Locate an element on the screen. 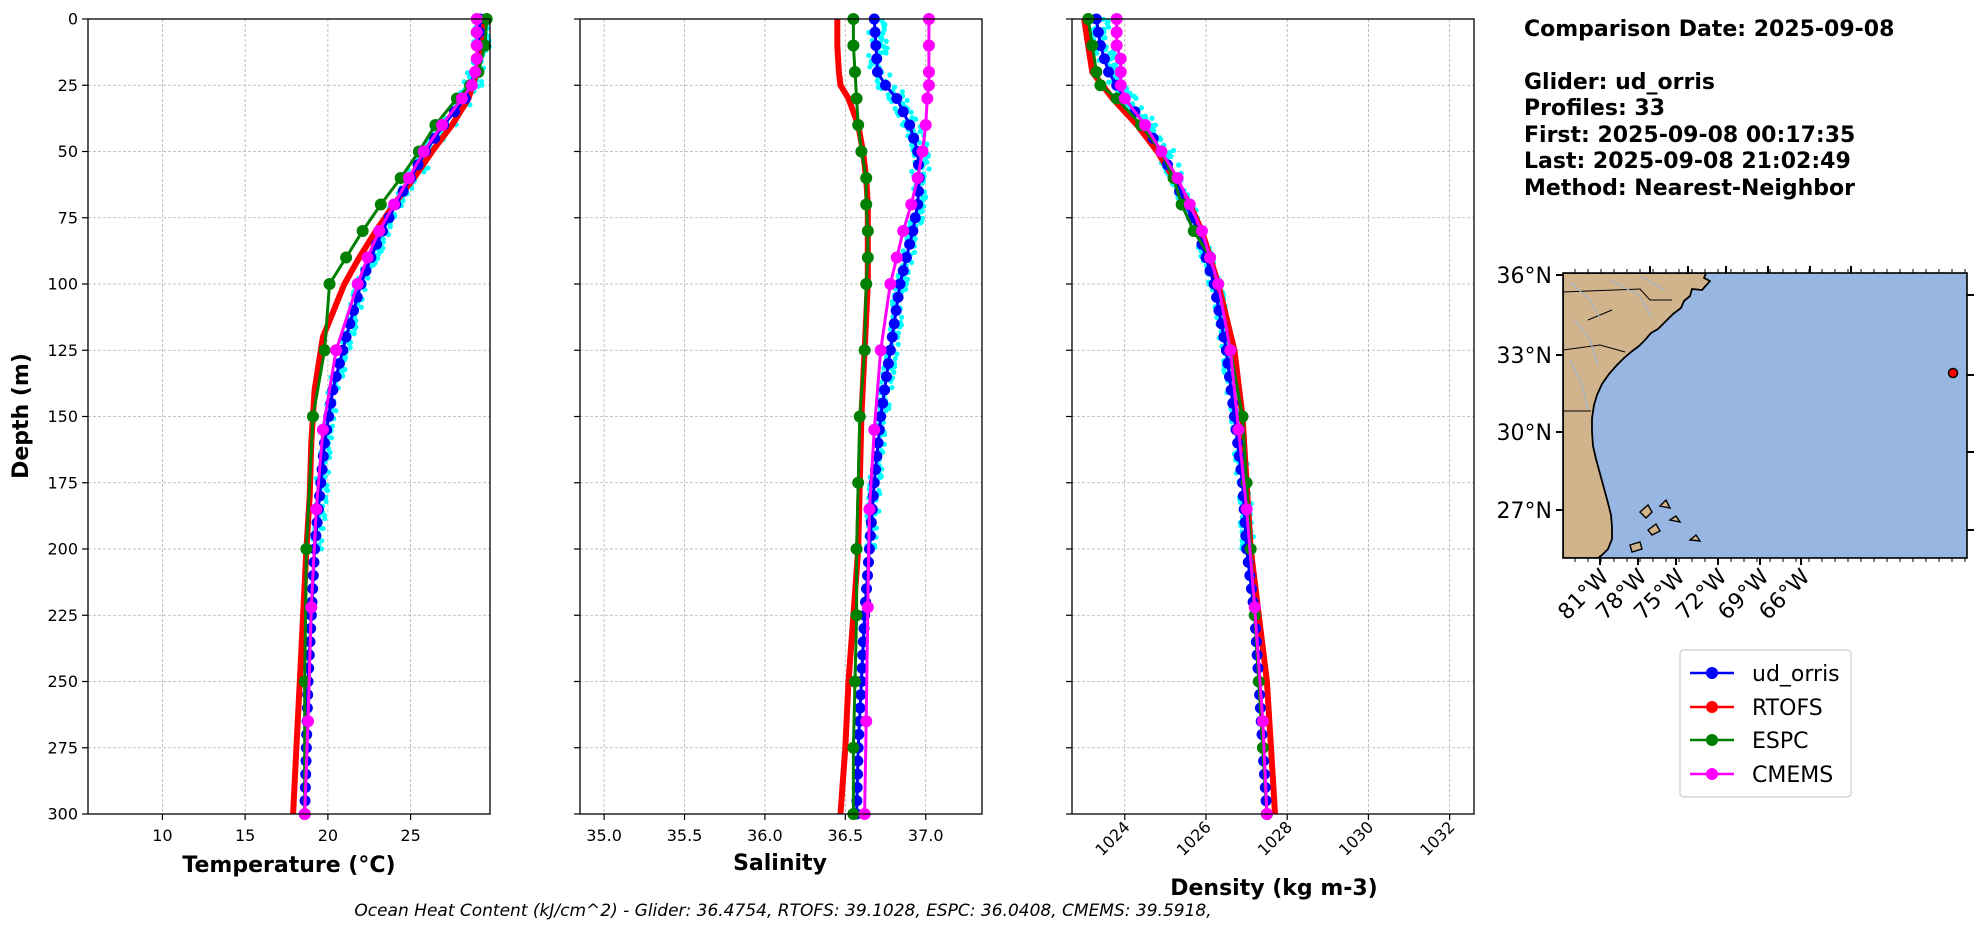 The width and height of the screenshot is (1978, 934). x-tick-label: 35.0 is located at coordinates (604, 835).